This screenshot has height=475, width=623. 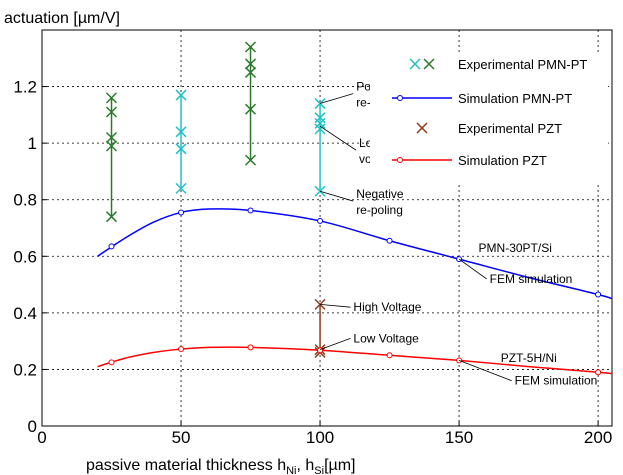 I want to click on annotation-text: High Voltage, so click(x=387, y=307).